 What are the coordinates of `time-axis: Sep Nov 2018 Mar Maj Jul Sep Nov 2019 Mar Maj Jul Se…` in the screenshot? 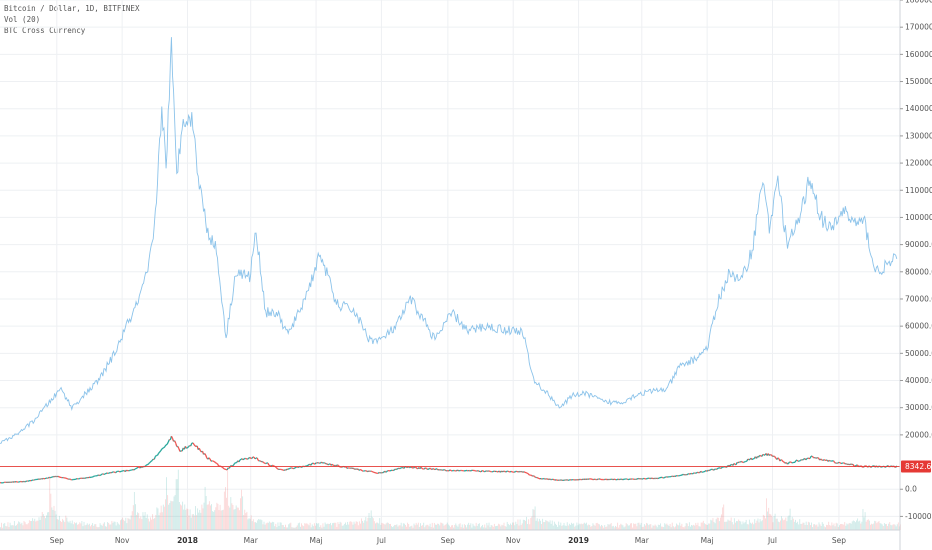 It's located at (448, 540).